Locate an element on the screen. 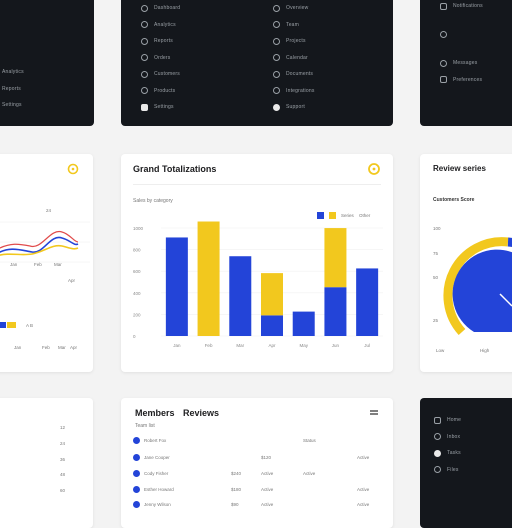 The width and height of the screenshot is (512, 528). menu-item: Support is located at coordinates (294, 107).